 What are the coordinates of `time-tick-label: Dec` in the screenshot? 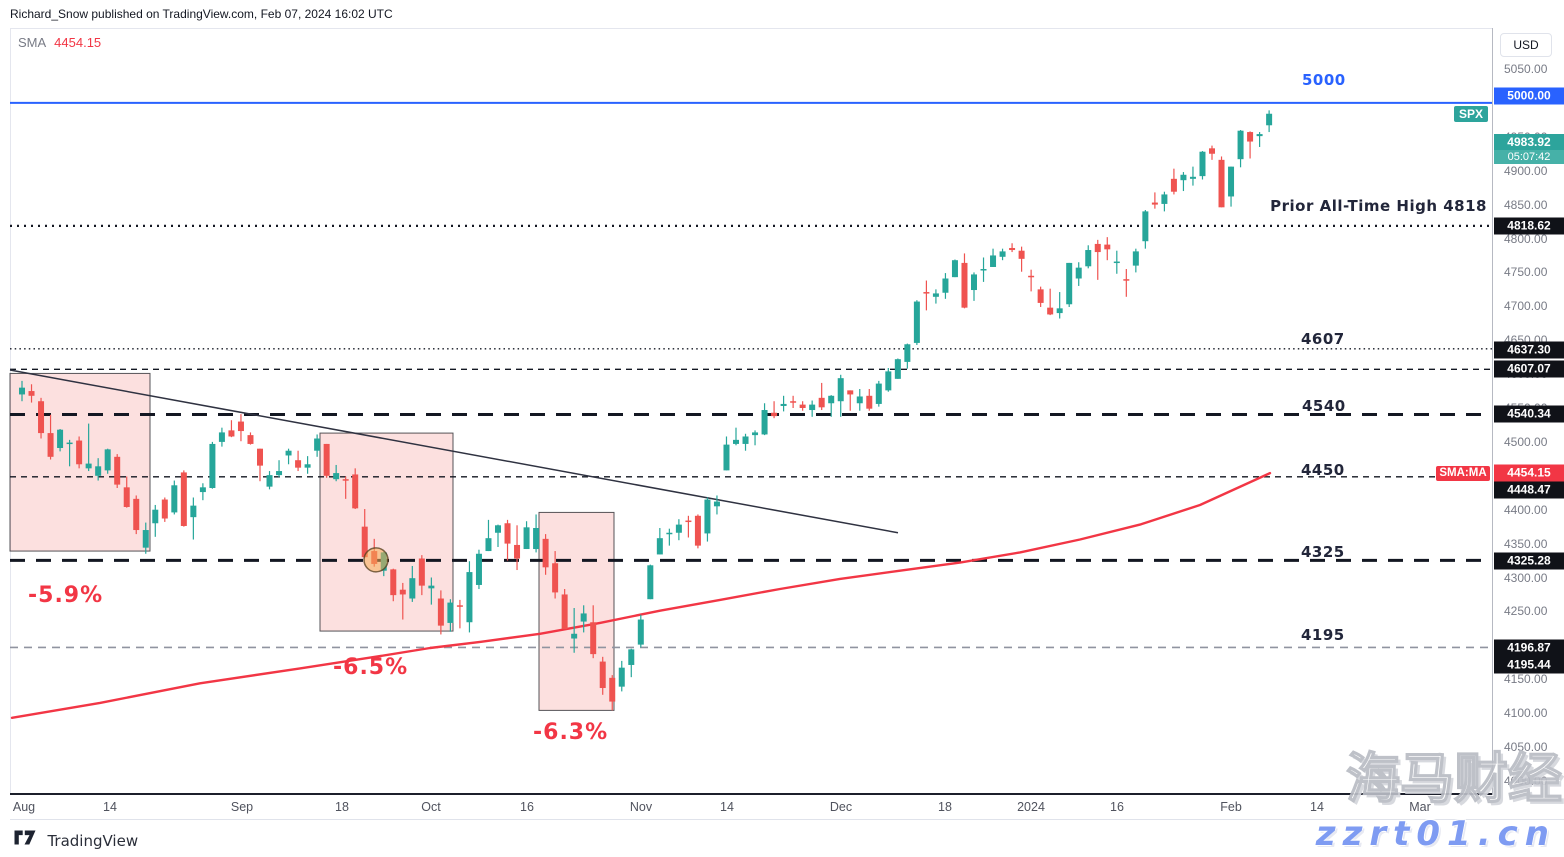 It's located at (841, 807).